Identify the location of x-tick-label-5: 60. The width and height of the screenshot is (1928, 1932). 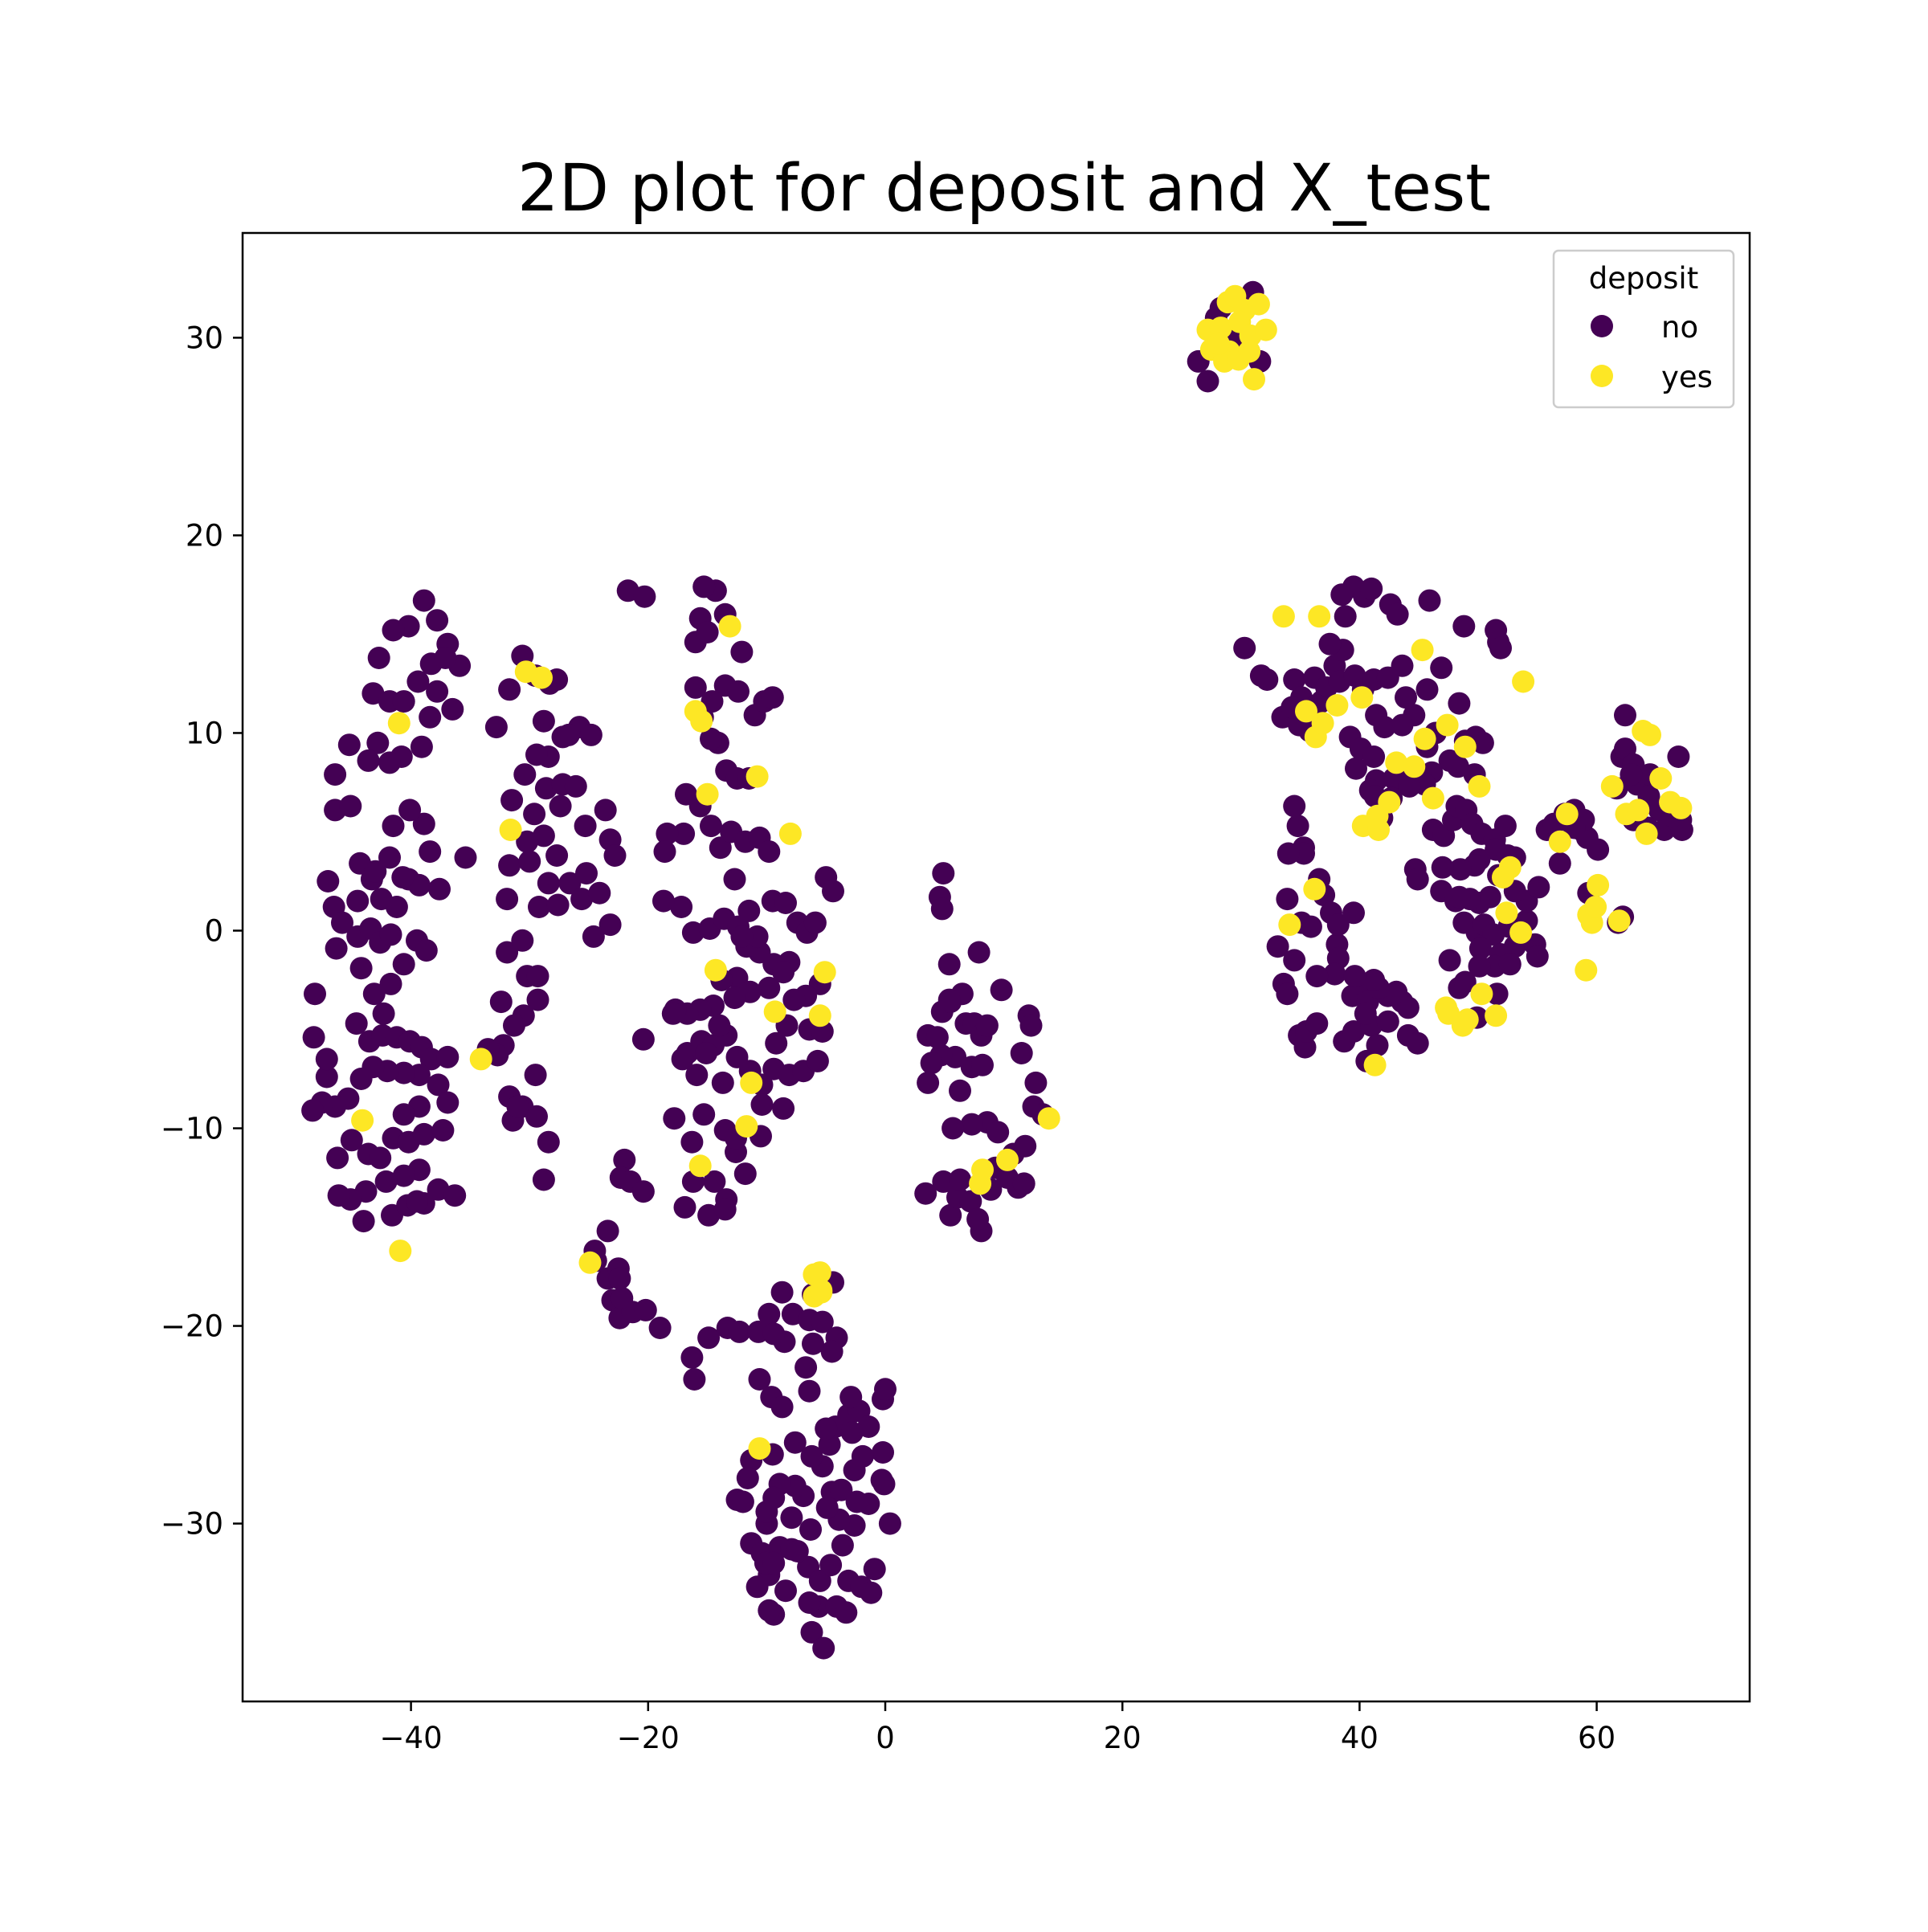
(1597, 1738).